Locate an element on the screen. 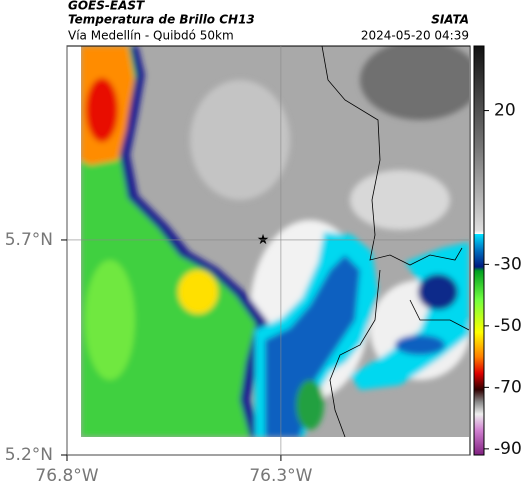 Image resolution: width=526 pixels, height=491 pixels. y-tick-label: 5.2°N is located at coordinates (29, 455).